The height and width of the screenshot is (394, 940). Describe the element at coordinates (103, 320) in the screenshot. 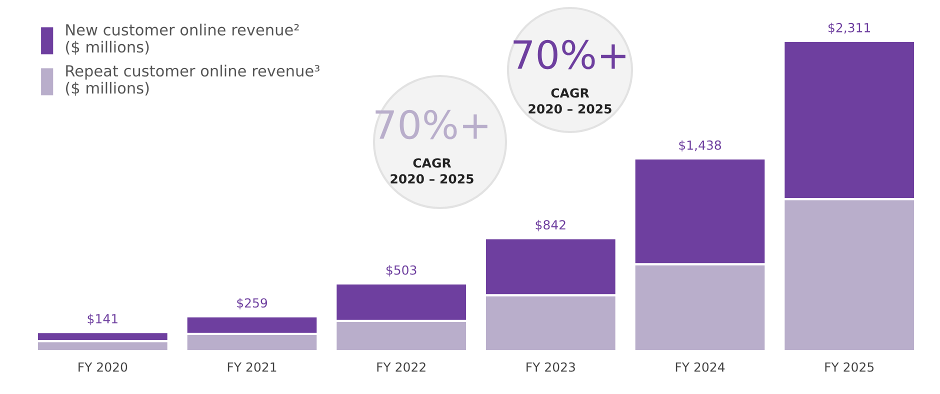

I see `annotation: $141` at that location.